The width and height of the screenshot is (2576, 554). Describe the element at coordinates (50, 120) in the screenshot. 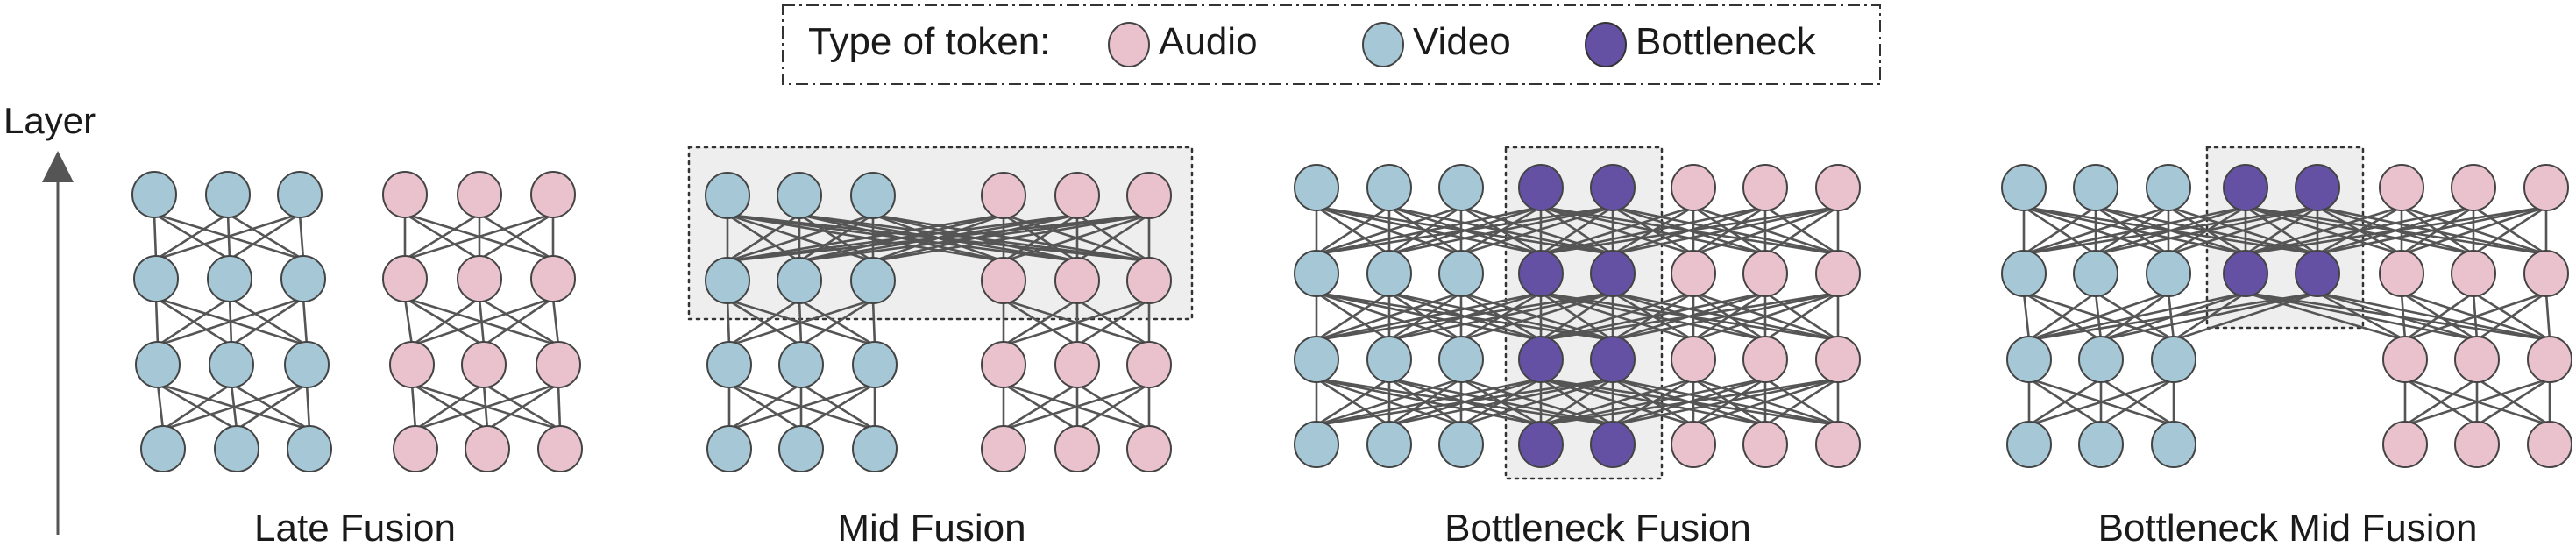

I see `layer-axis-label: Layer` at that location.